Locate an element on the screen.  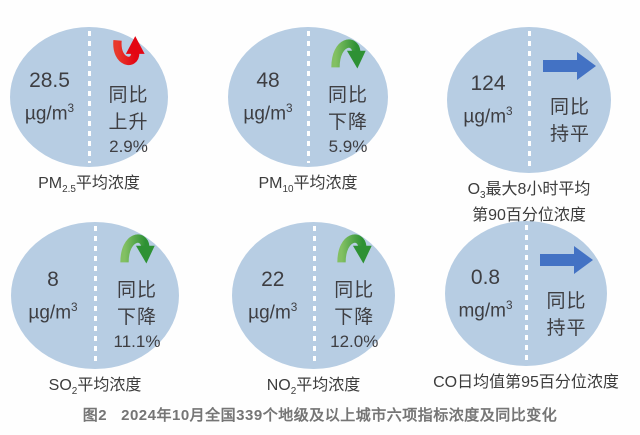
pollutant-label: SO2平均浓度 is located at coordinates (95, 387).